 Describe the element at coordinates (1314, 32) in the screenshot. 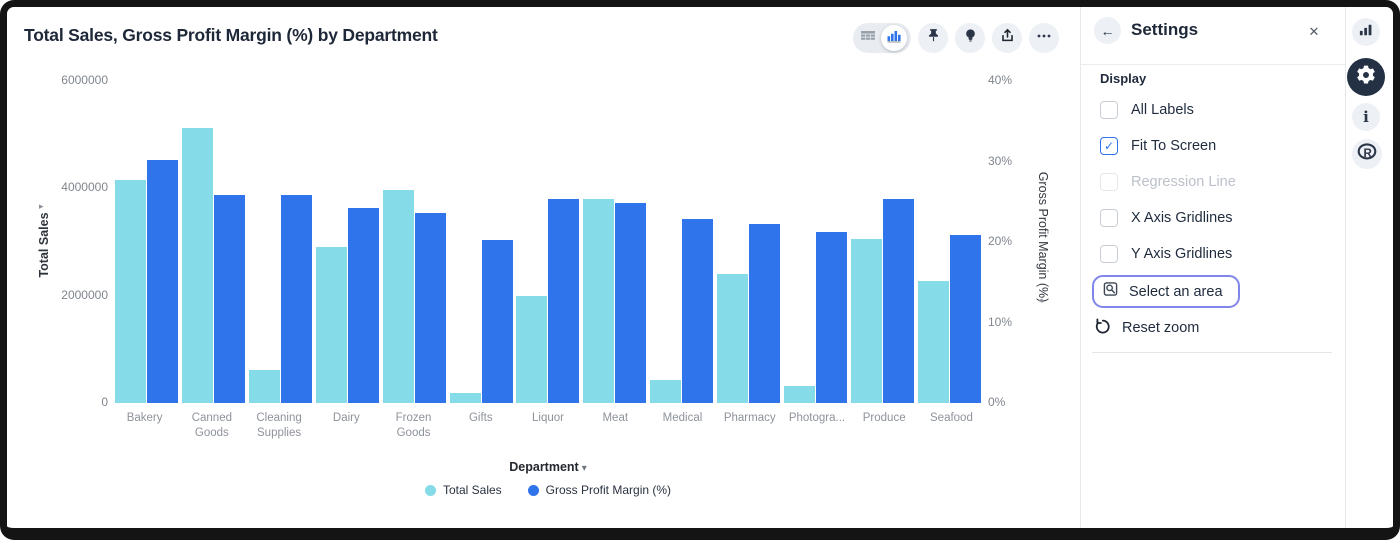

I see `settings-close-button: ✕` at that location.